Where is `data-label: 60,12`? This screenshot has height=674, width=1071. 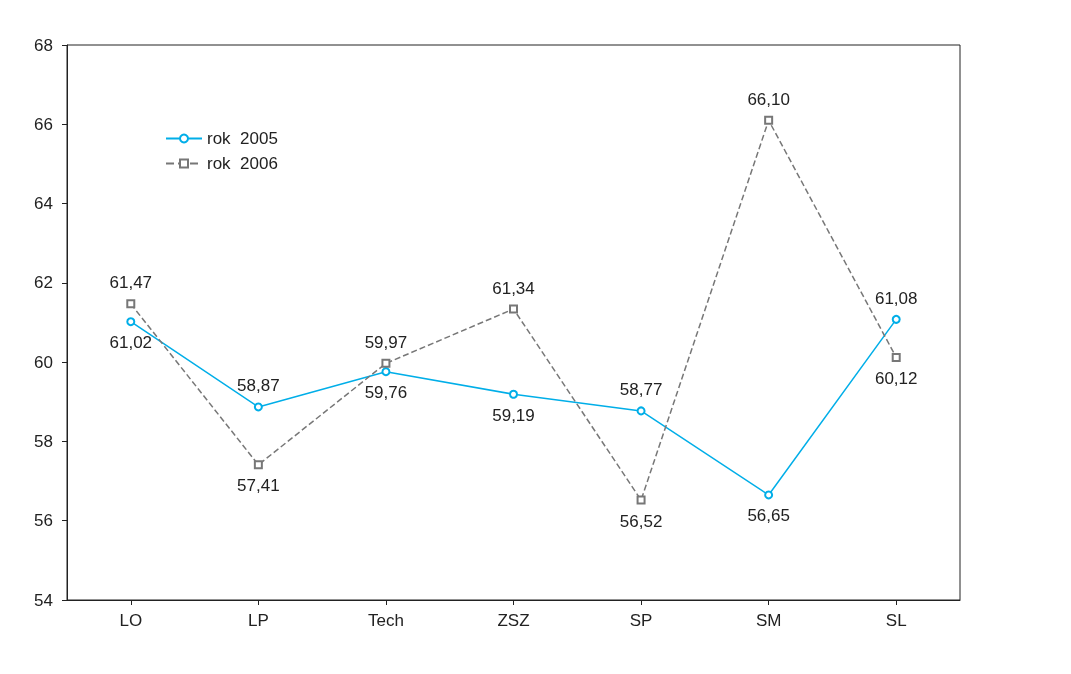
data-label: 60,12 is located at coordinates (896, 378).